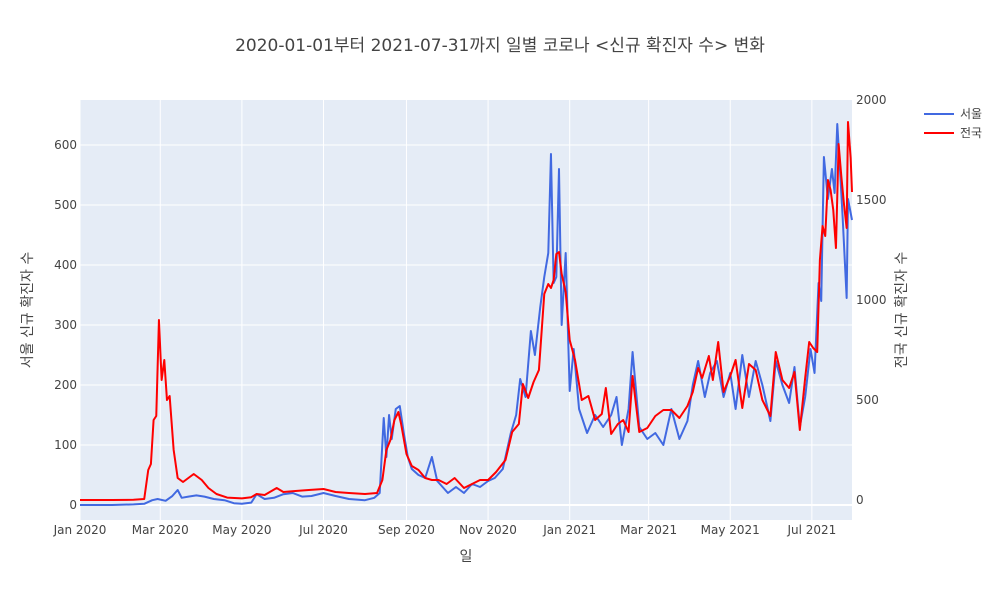 The height and width of the screenshot is (600, 1000). What do you see at coordinates (860, 500) in the screenshot?
I see `y-right-tick-label: 0` at bounding box center [860, 500].